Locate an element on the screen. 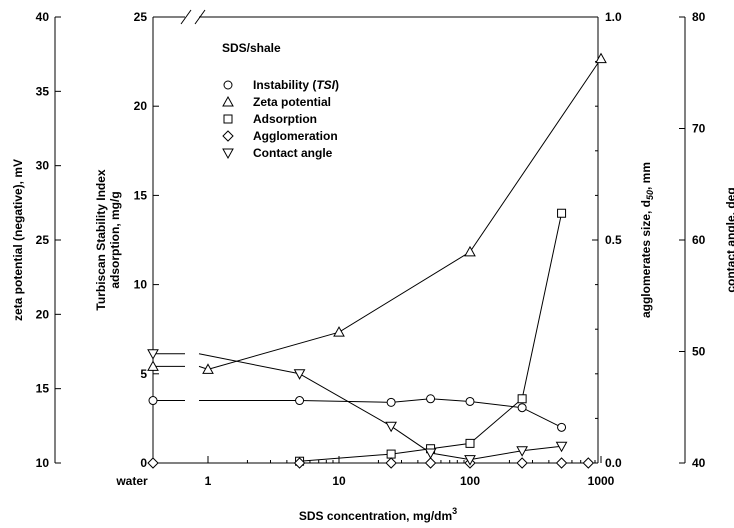  contact-angle-axis-tick-label: 40 is located at coordinates (699, 463).